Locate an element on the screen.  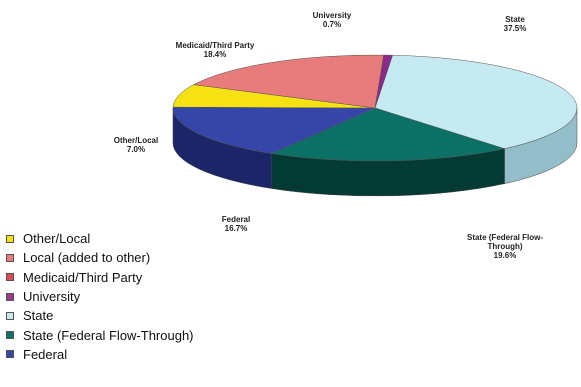
slice-label-university: University 0.7% is located at coordinates (332, 20).